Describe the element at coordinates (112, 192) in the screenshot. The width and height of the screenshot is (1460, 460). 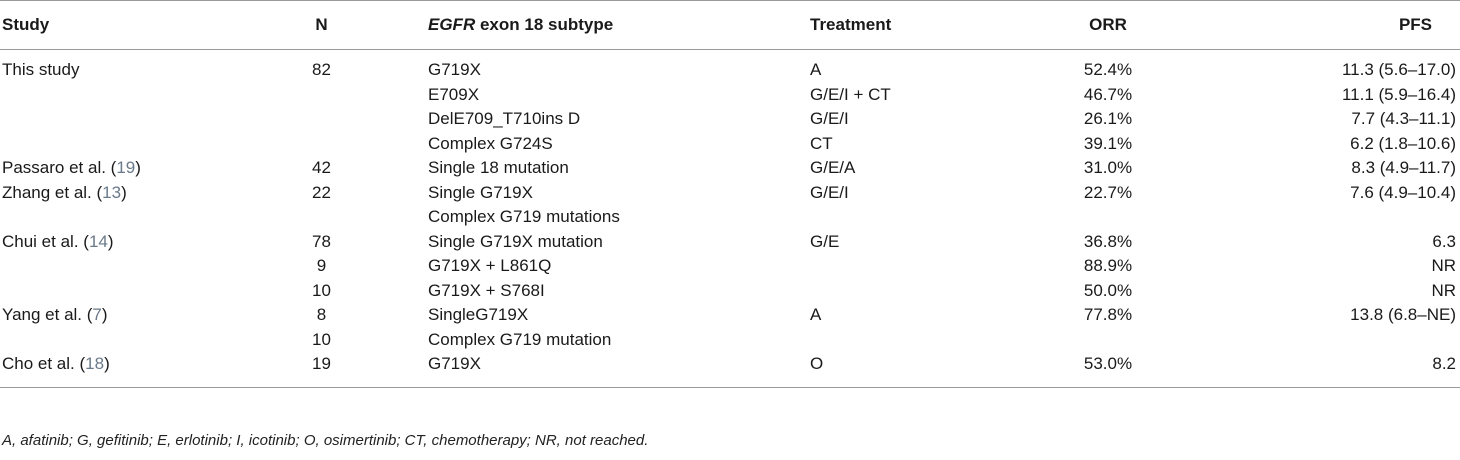
I see `reference-link: 13` at that location.